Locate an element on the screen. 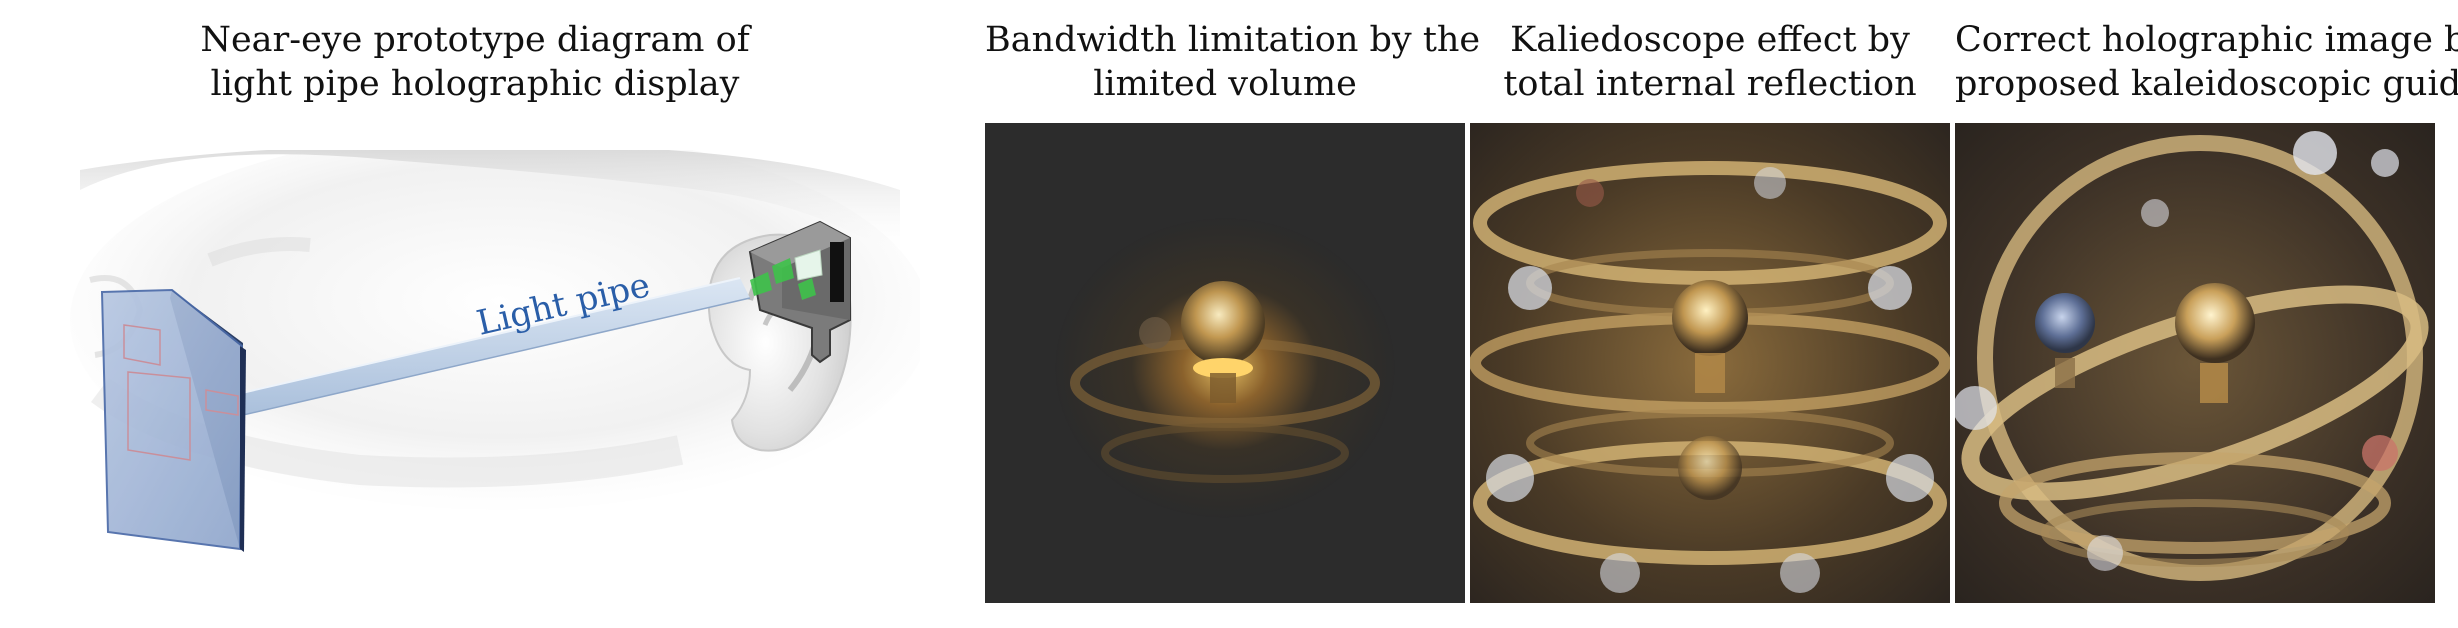  panel-2-caption-line2: total internal reflection is located at coordinates (1710, 84).